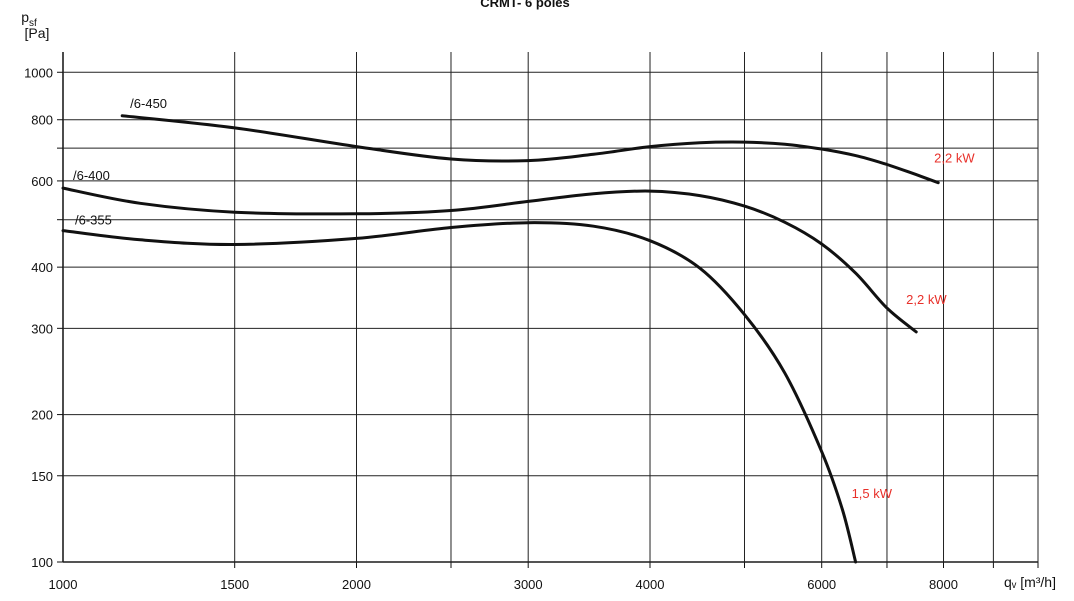 The height and width of the screenshot is (601, 1074). I want to click on y-tick-label: 200, so click(42, 415).